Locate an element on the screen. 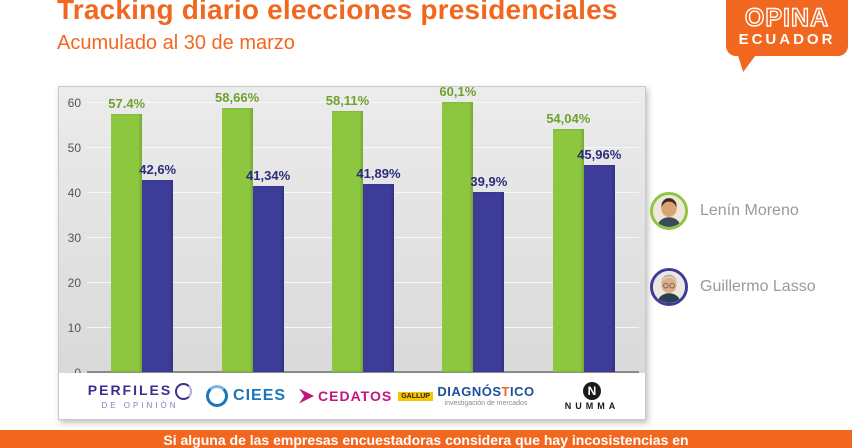 The height and width of the screenshot is (448, 852). logo-numma-name: NUMMA is located at coordinates (592, 405).